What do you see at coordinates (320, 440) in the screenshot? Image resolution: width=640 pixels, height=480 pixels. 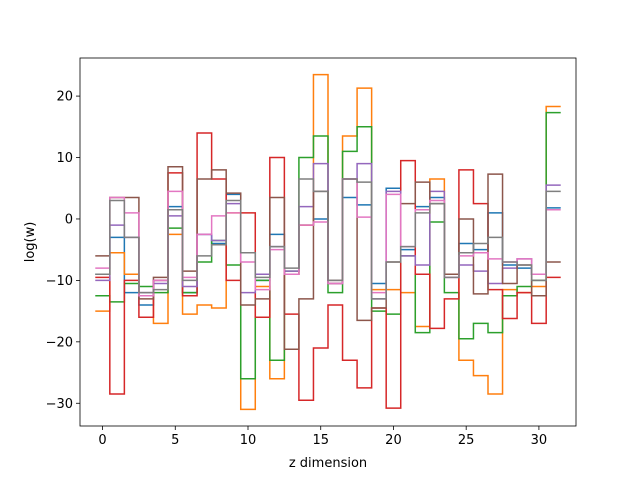 I see `x-tick-label: 15` at bounding box center [320, 440].